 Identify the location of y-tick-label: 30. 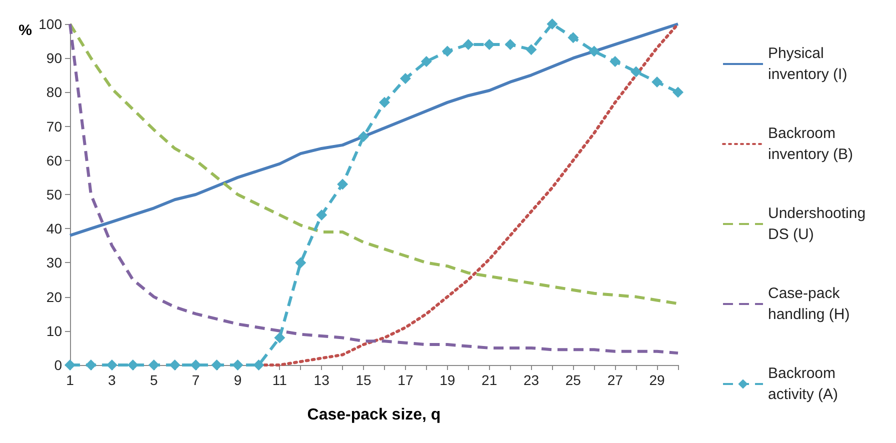
(54, 262).